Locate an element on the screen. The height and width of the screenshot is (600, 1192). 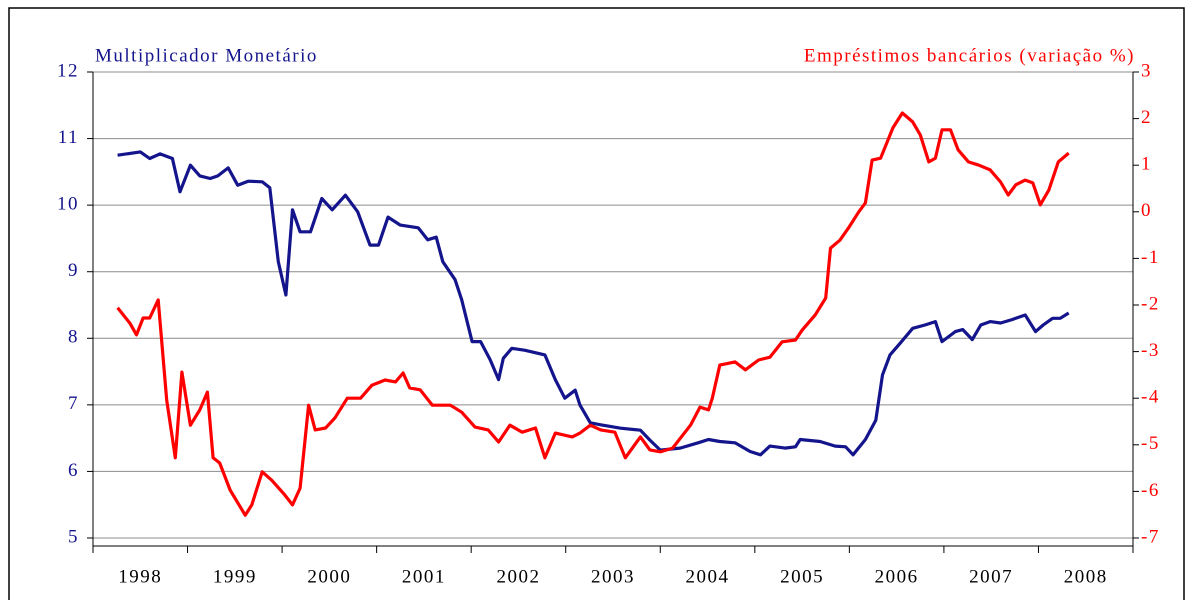
y2-tick-label: -5 is located at coordinates (1150, 443).